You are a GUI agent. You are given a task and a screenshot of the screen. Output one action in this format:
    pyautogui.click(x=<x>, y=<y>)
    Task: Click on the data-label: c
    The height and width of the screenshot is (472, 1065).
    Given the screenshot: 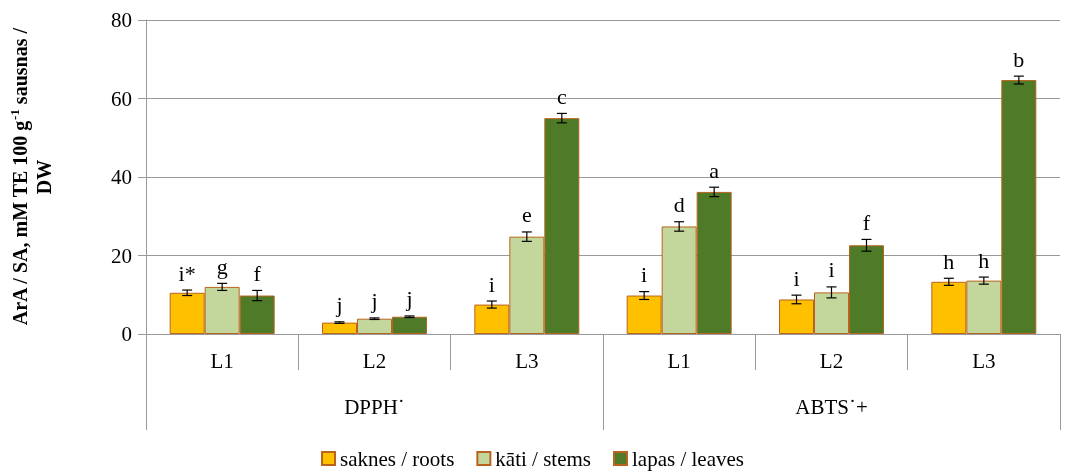 What is the action you would take?
    pyautogui.click(x=561, y=96)
    